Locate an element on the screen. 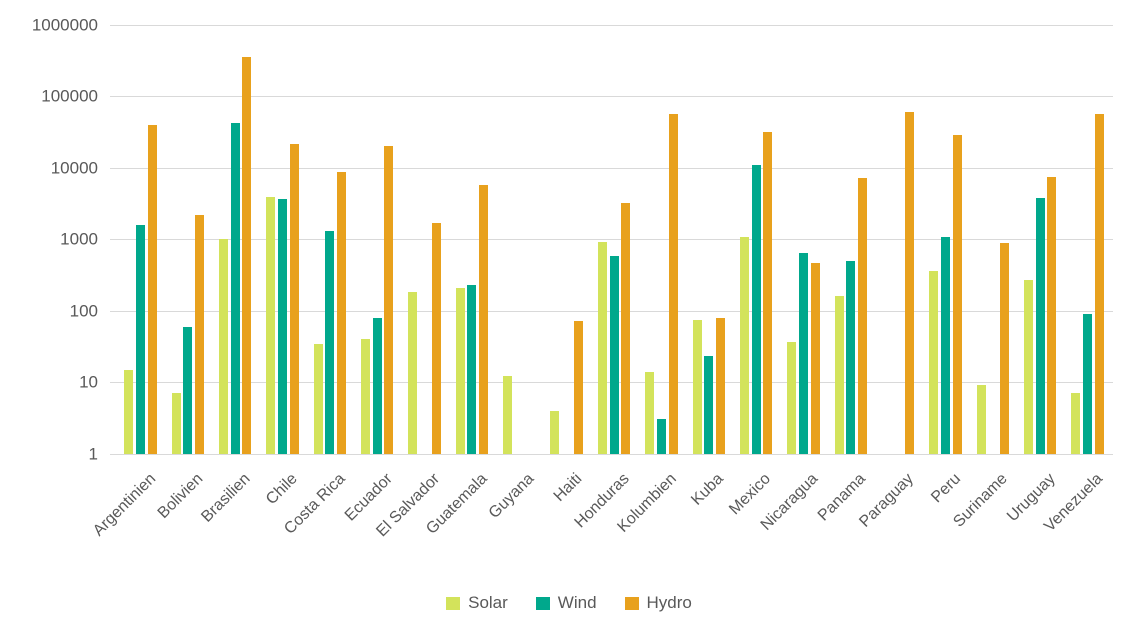  legend-swatch-solar is located at coordinates (453, 603).